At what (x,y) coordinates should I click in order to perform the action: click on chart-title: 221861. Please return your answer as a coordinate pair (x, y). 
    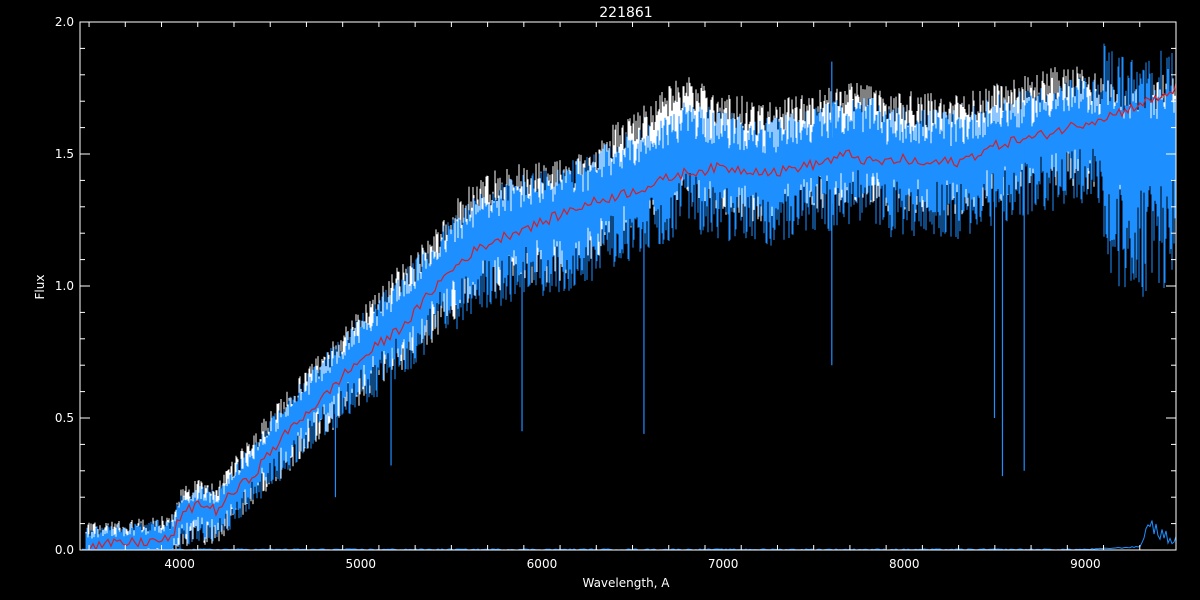
    Looking at the image, I should click on (625, 13).